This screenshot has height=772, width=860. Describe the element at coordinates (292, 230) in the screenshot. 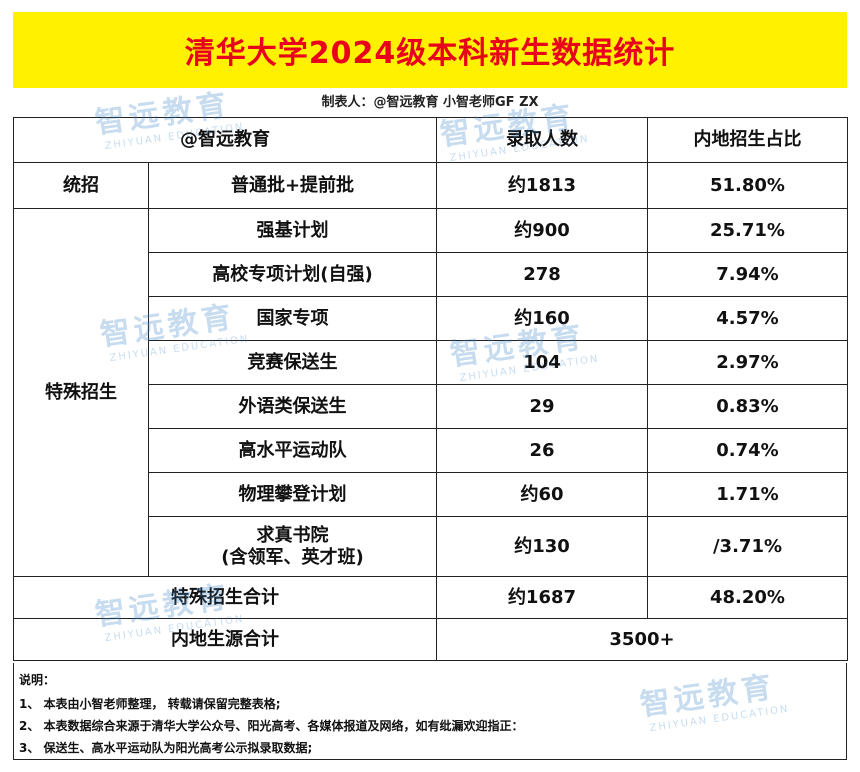

I see `row-name: 强基计划` at that location.